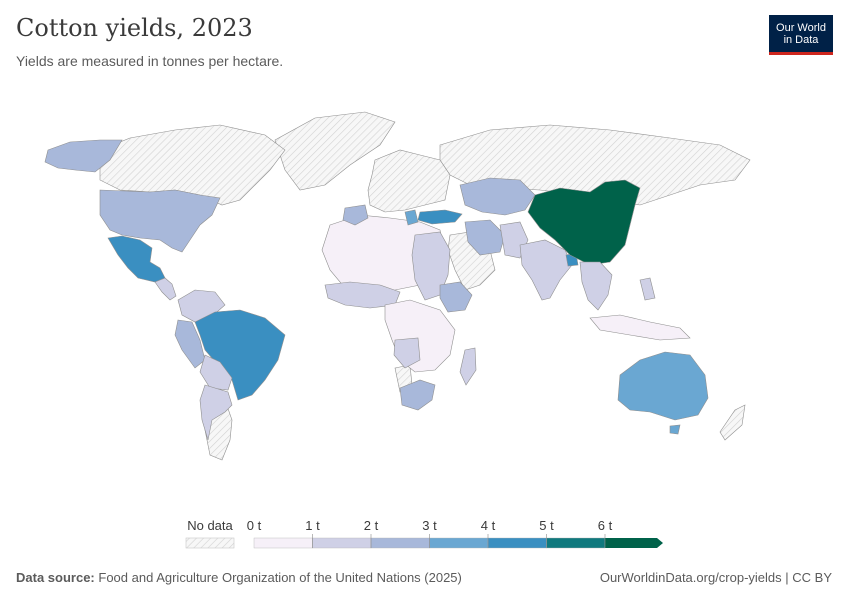 The height and width of the screenshot is (600, 850). Describe the element at coordinates (240, 355) in the screenshot. I see `brazil-country` at that location.